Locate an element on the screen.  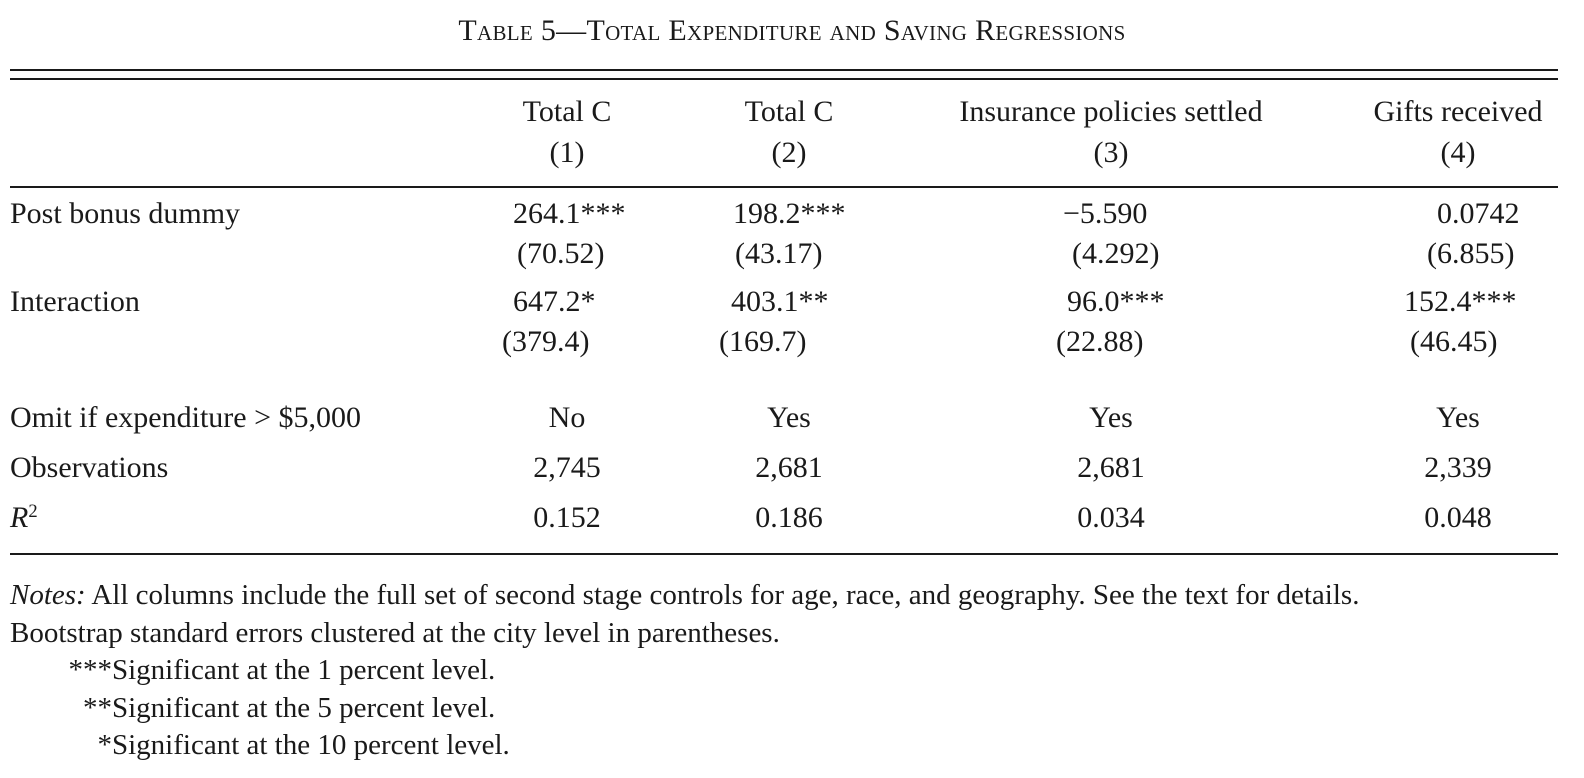
coef-post-bonus-3: −5.590 is located at coordinates (1105, 213).